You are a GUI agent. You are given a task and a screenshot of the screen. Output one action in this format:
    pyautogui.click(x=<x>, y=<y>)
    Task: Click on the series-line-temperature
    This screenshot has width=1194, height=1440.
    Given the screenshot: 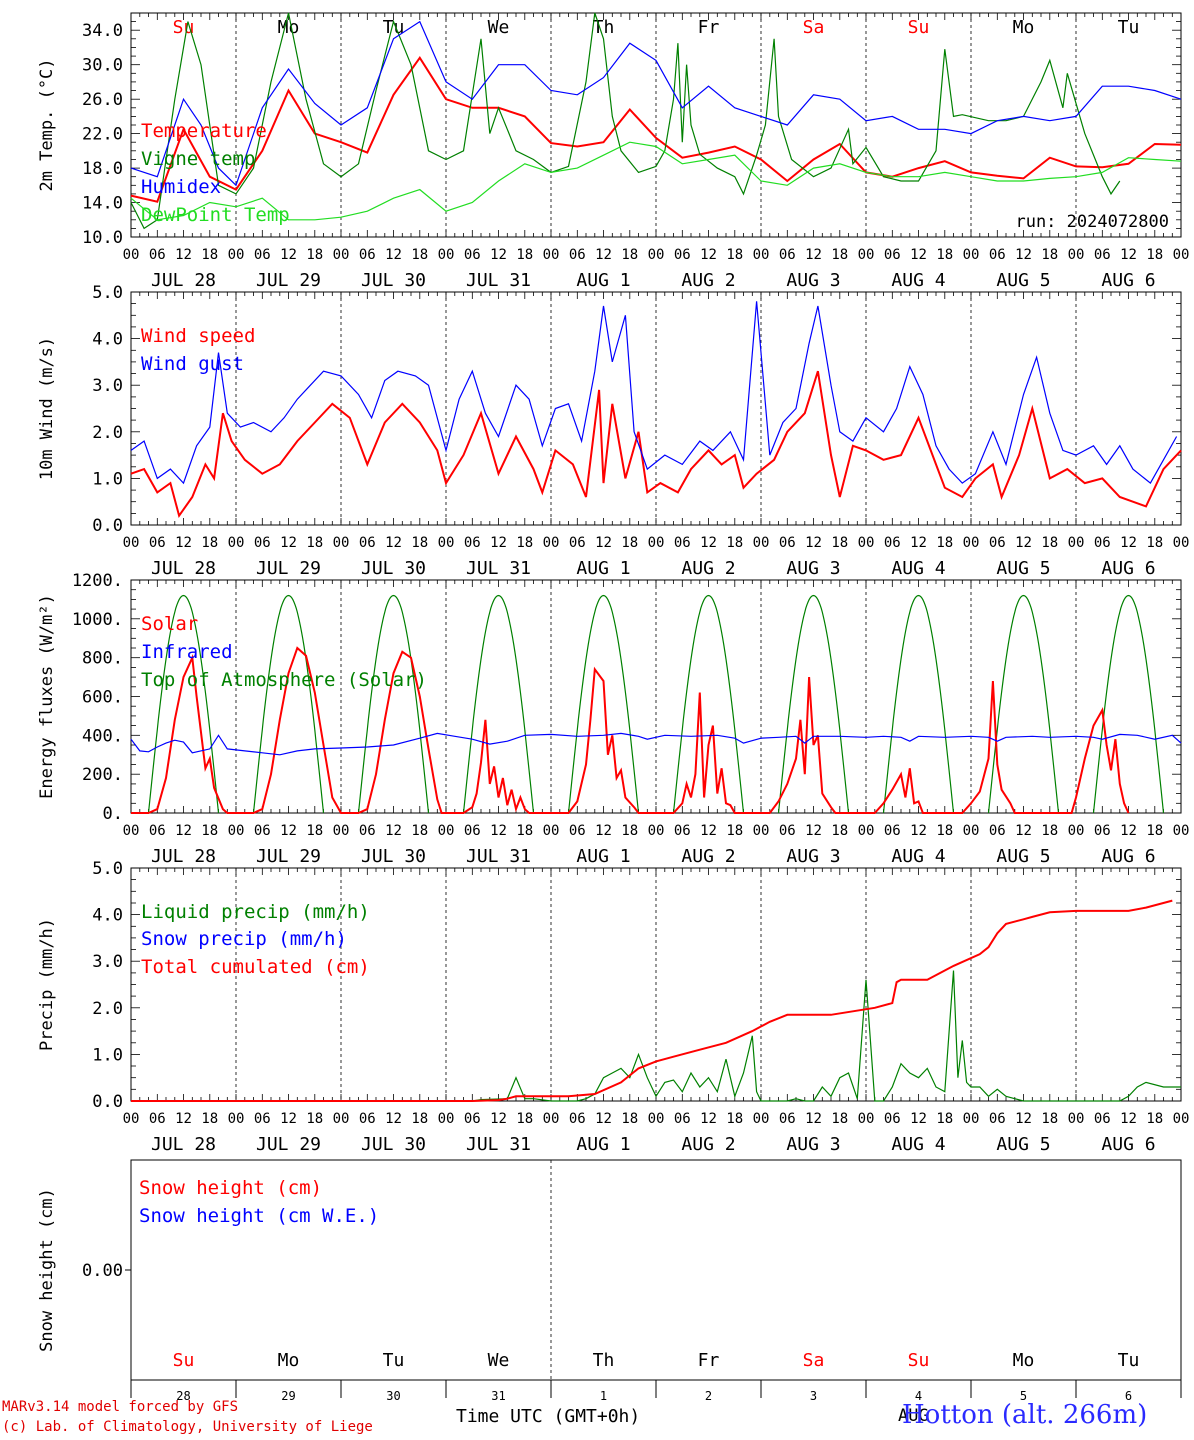 What is the action you would take?
    pyautogui.click(x=656, y=129)
    